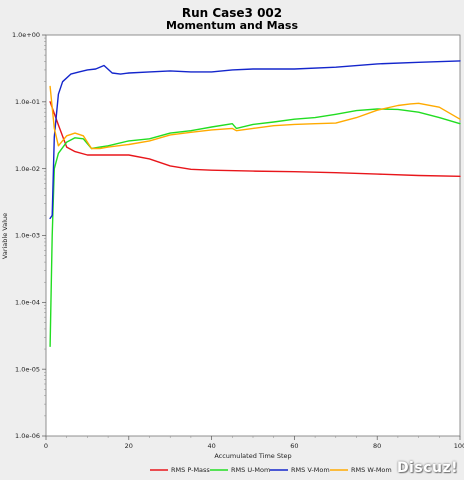 The image size is (464, 480). Describe the element at coordinates (232, 25) in the screenshot. I see `chart-subtitle: Momentum and Mass` at that location.